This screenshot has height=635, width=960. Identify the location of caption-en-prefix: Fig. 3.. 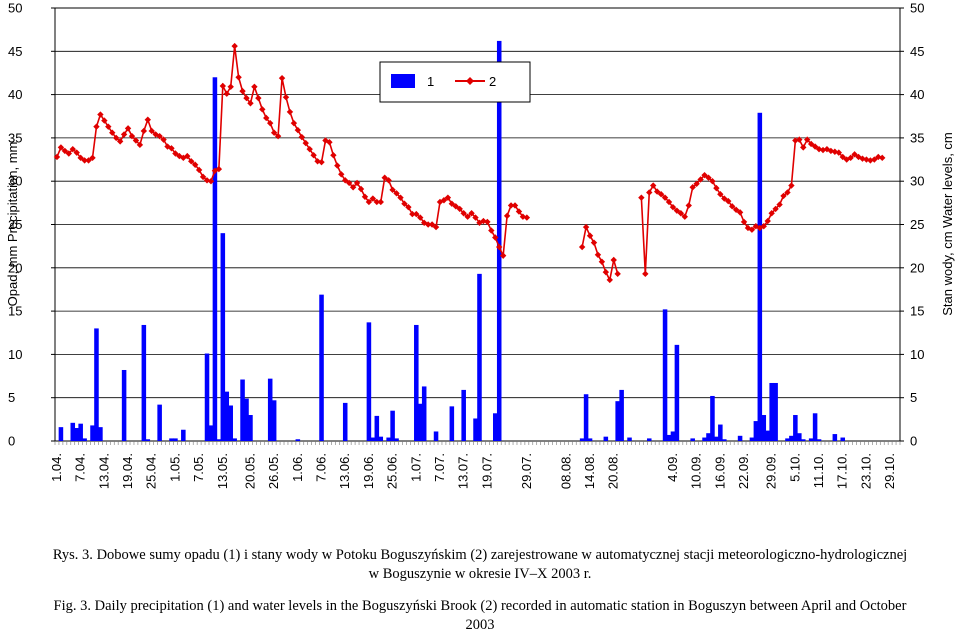
(72, 606).